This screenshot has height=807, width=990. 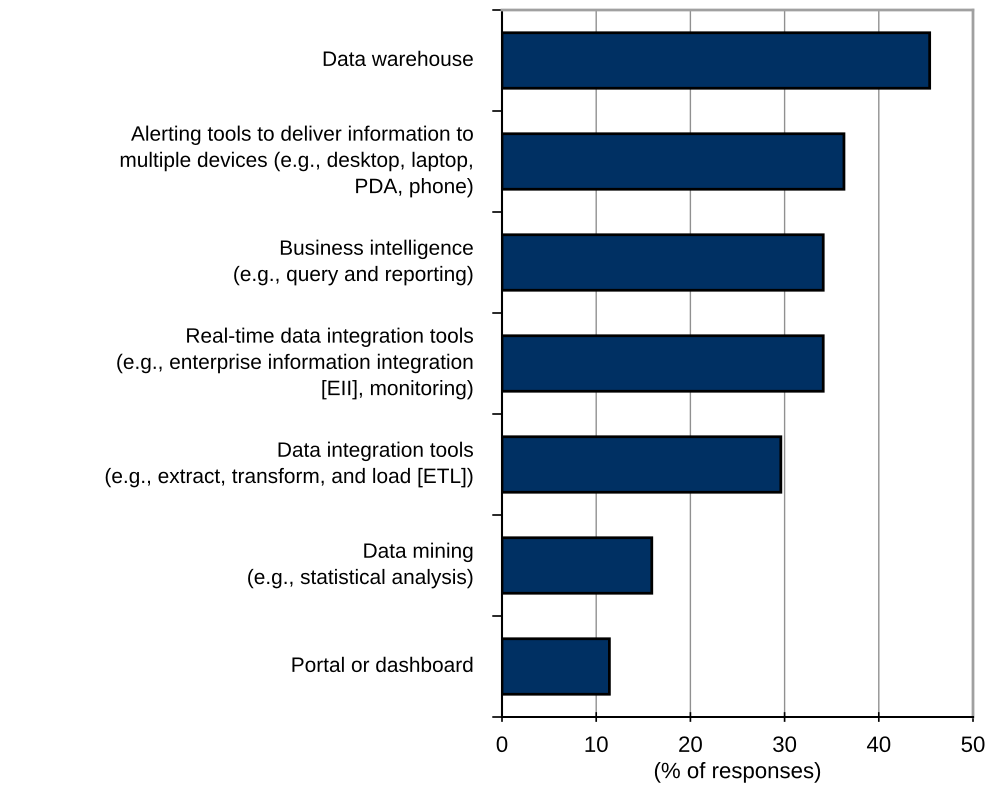 I want to click on y-tick-label: Portal or dashboard, so click(x=382, y=664).